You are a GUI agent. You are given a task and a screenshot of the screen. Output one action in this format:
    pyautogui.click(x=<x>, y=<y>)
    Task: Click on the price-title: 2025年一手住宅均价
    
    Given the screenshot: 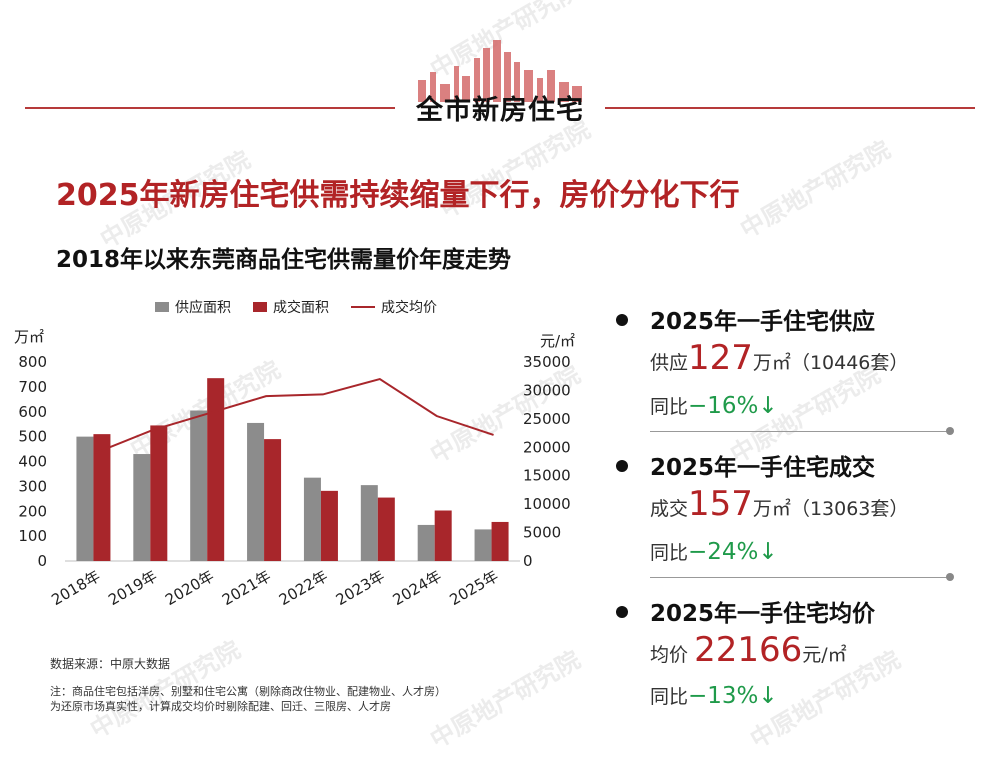 What is the action you would take?
    pyautogui.click(x=763, y=614)
    